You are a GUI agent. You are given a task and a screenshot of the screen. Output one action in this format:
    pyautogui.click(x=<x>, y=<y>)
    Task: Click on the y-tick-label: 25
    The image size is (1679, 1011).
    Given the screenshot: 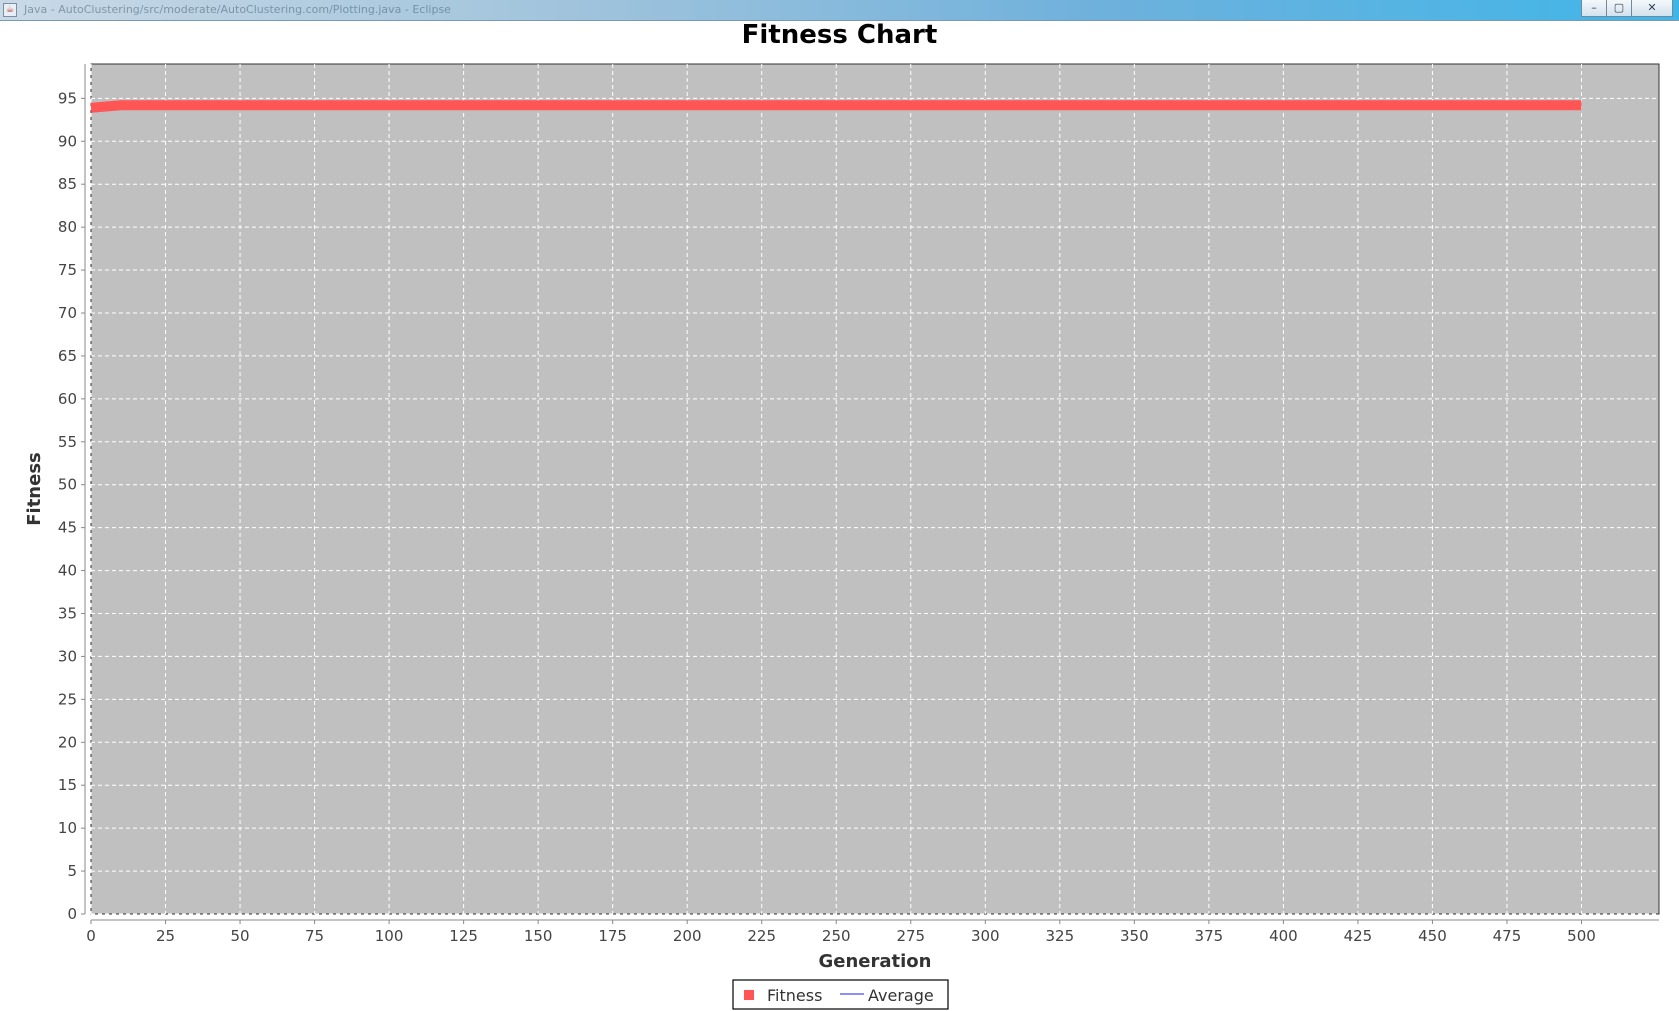 What is the action you would take?
    pyautogui.click(x=67, y=699)
    